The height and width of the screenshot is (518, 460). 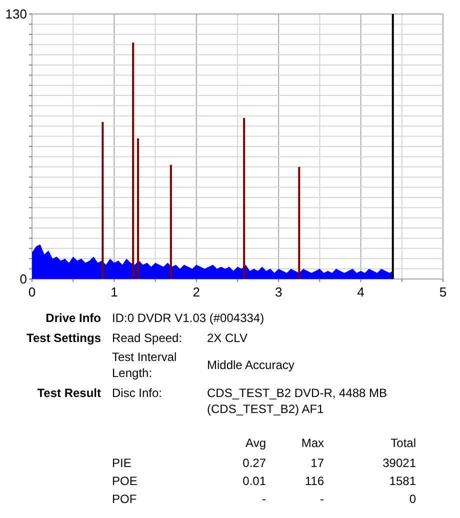 What do you see at coordinates (188, 318) in the screenshot?
I see `text: ID:0 DVDR V1.03 (#004334)` at bounding box center [188, 318].